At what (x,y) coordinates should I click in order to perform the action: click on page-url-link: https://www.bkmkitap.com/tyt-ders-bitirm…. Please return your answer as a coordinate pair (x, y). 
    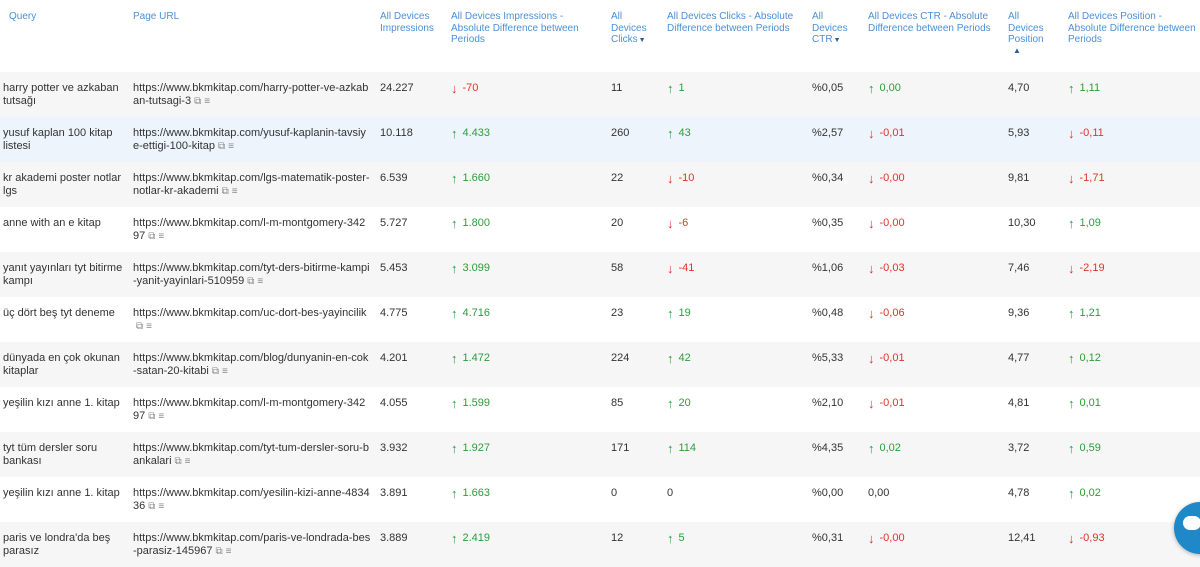
    Looking at the image, I should click on (251, 274).